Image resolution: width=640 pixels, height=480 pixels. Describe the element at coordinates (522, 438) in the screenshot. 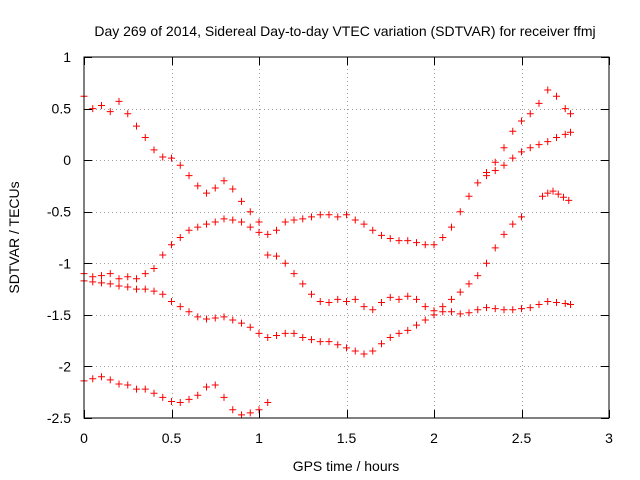

I see `x-tick-label: 2.5` at that location.